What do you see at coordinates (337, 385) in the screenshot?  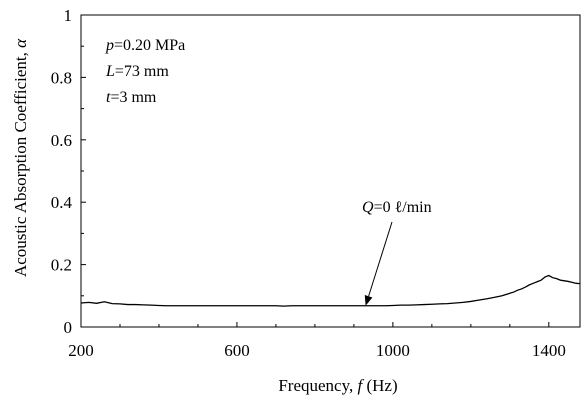 I see `x-axis-title: Frequency, f (Hz)` at bounding box center [337, 385].